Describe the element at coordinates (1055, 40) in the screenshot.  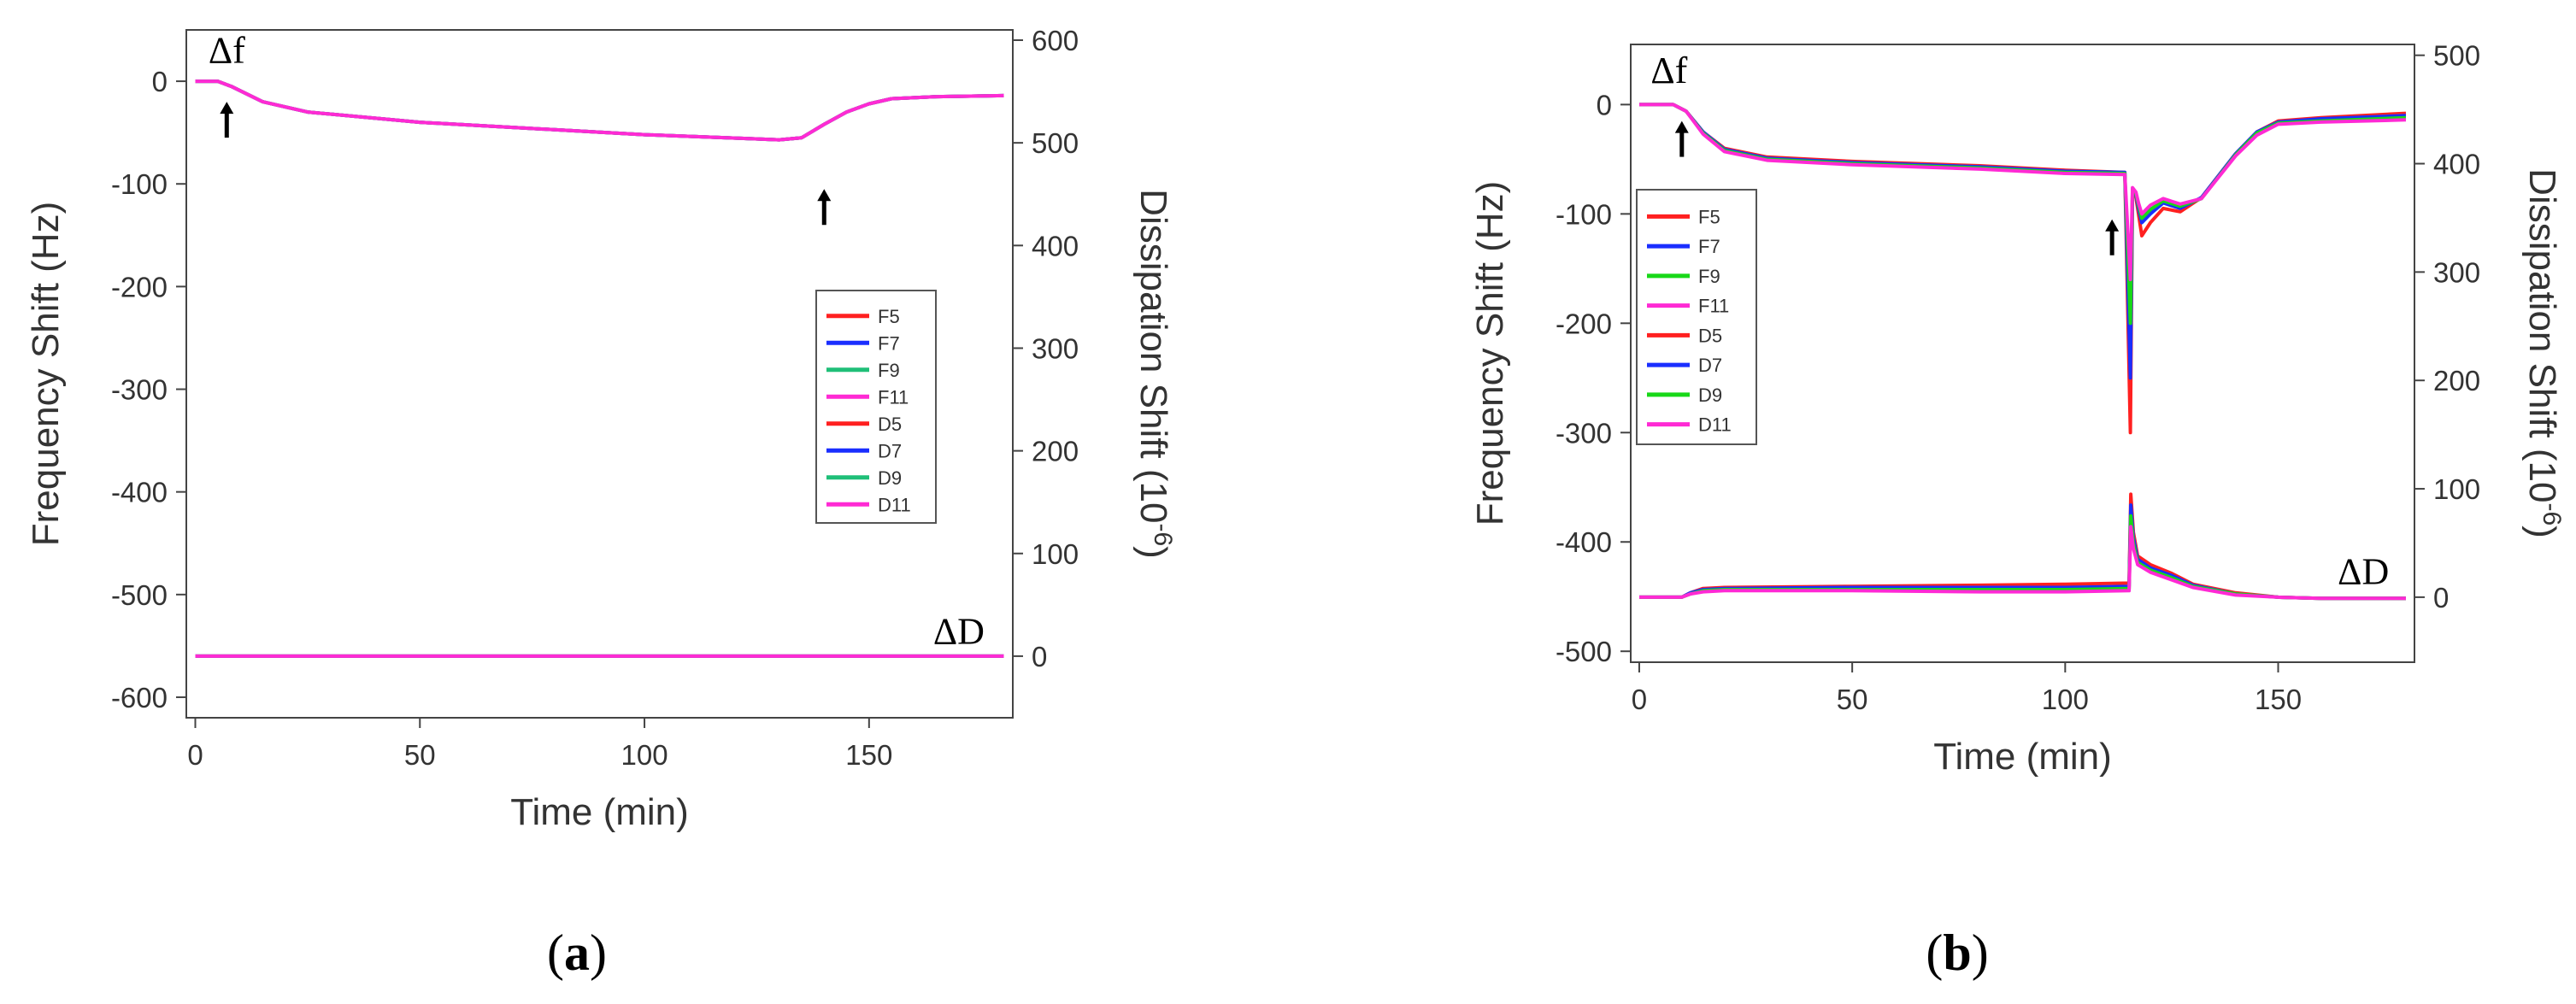
I see `y-right-tick-label: 600` at that location.